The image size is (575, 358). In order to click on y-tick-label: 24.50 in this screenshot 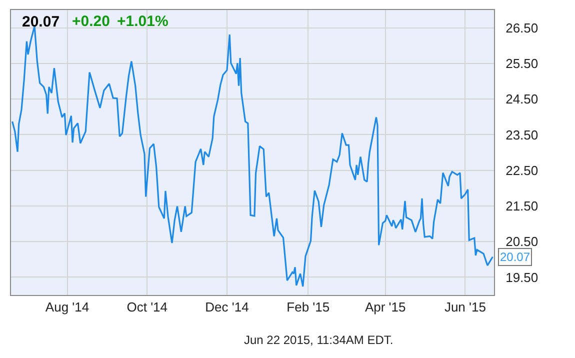, I will do `click(522, 99)`.